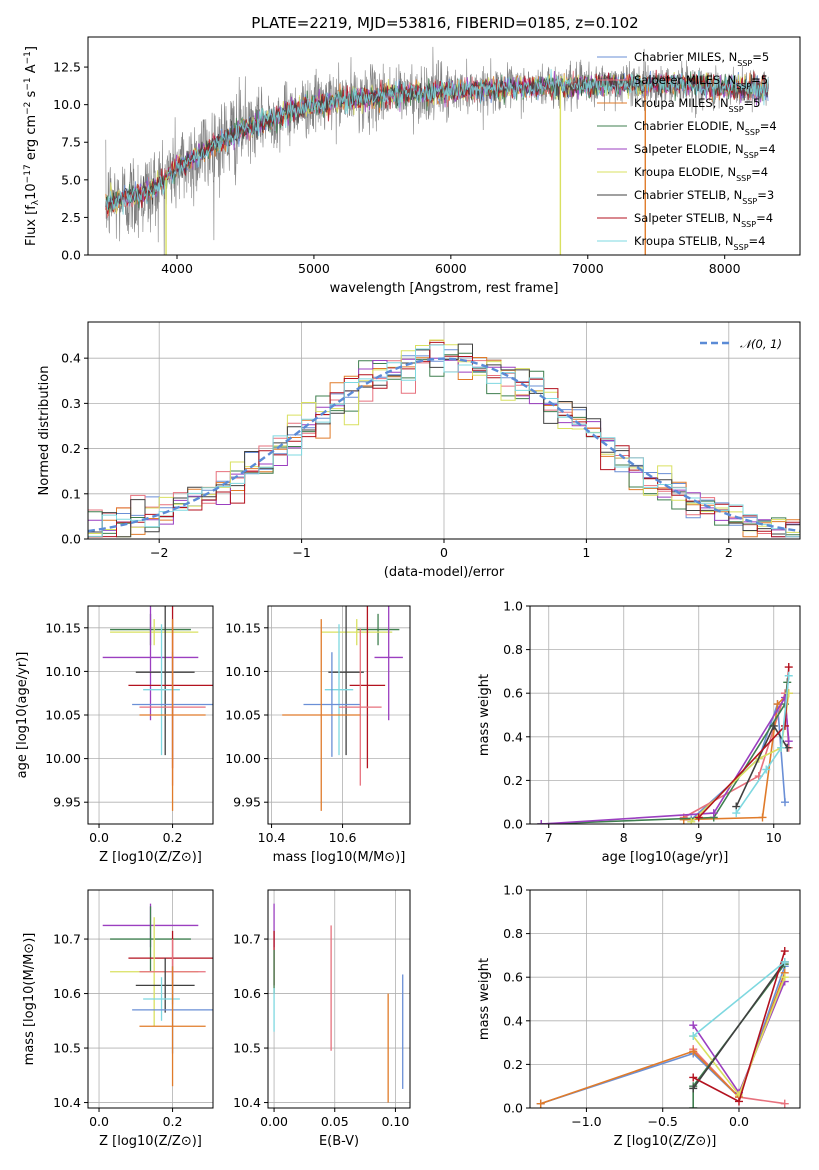 This screenshot has width=819, height=1170. Describe the element at coordinates (704, 197) in the screenshot. I see `legend-entry: Chabrier STELIB, NSSP=3` at that location.